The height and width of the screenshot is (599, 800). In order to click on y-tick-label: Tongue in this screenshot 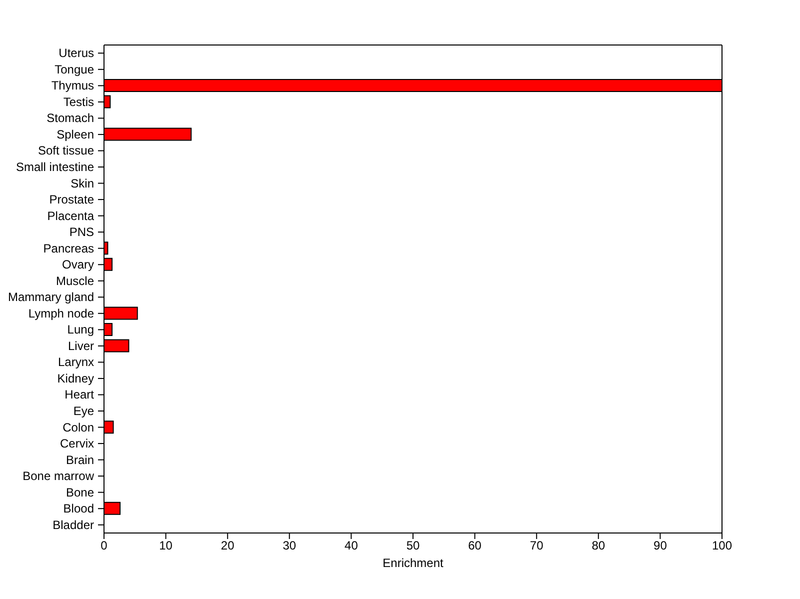, I will do `click(74, 69)`.